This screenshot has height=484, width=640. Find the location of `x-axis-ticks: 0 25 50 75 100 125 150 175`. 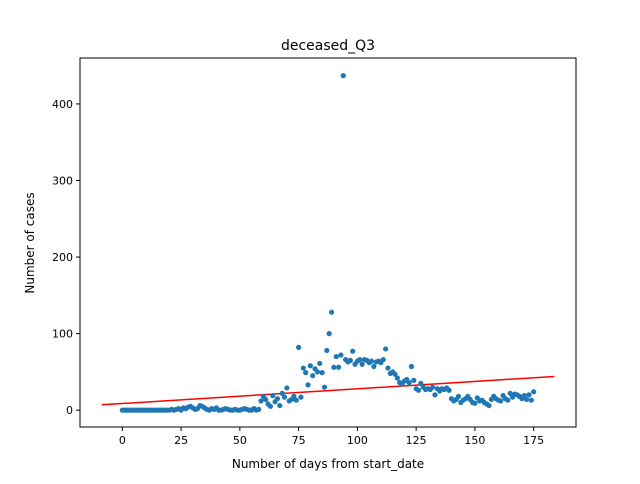

x-axis-ticks: 0 25 50 75 100 125 150 175 is located at coordinates (331, 437).